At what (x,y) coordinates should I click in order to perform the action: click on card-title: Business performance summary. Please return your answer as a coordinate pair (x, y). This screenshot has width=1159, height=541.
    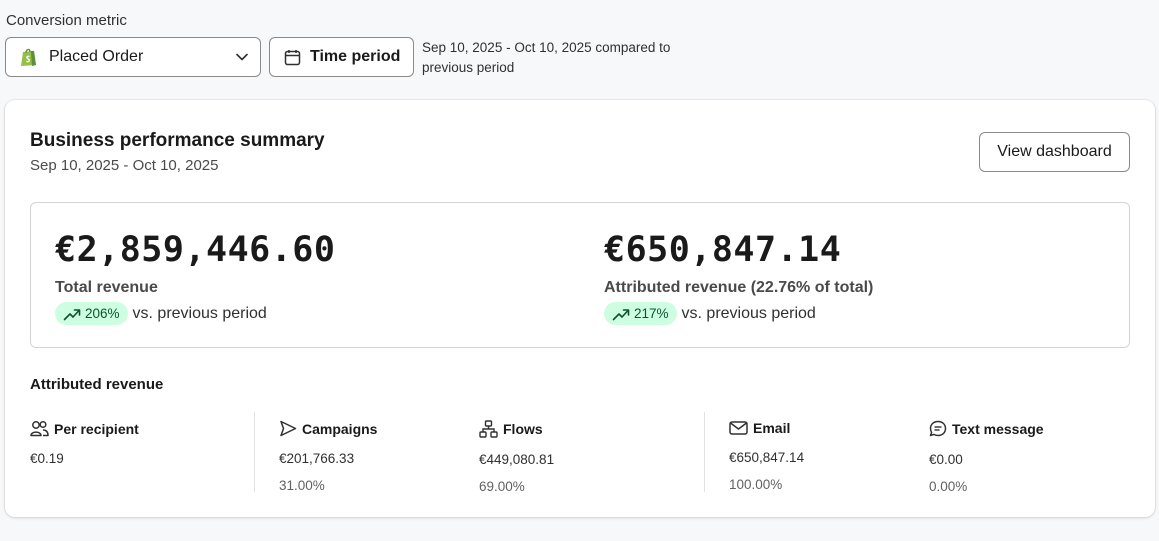
    Looking at the image, I should click on (177, 140).